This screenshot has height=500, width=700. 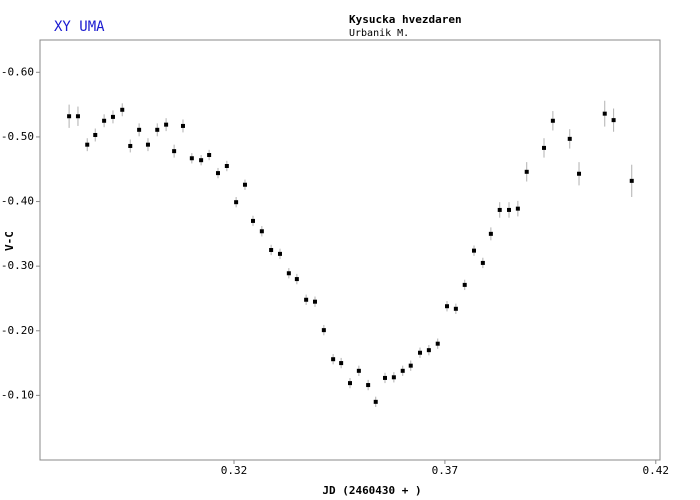 I want to click on y-tick-label: -0.40, so click(x=17, y=201).